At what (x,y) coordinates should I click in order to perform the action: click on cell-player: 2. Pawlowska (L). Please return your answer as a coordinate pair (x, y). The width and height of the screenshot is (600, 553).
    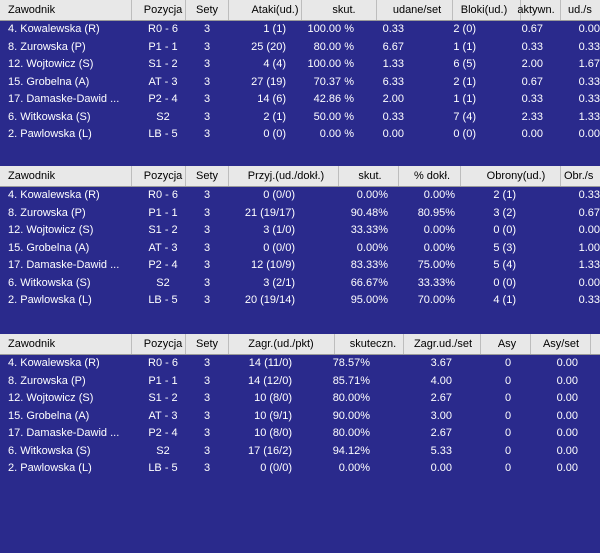
    Looking at the image, I should click on (50, 134).